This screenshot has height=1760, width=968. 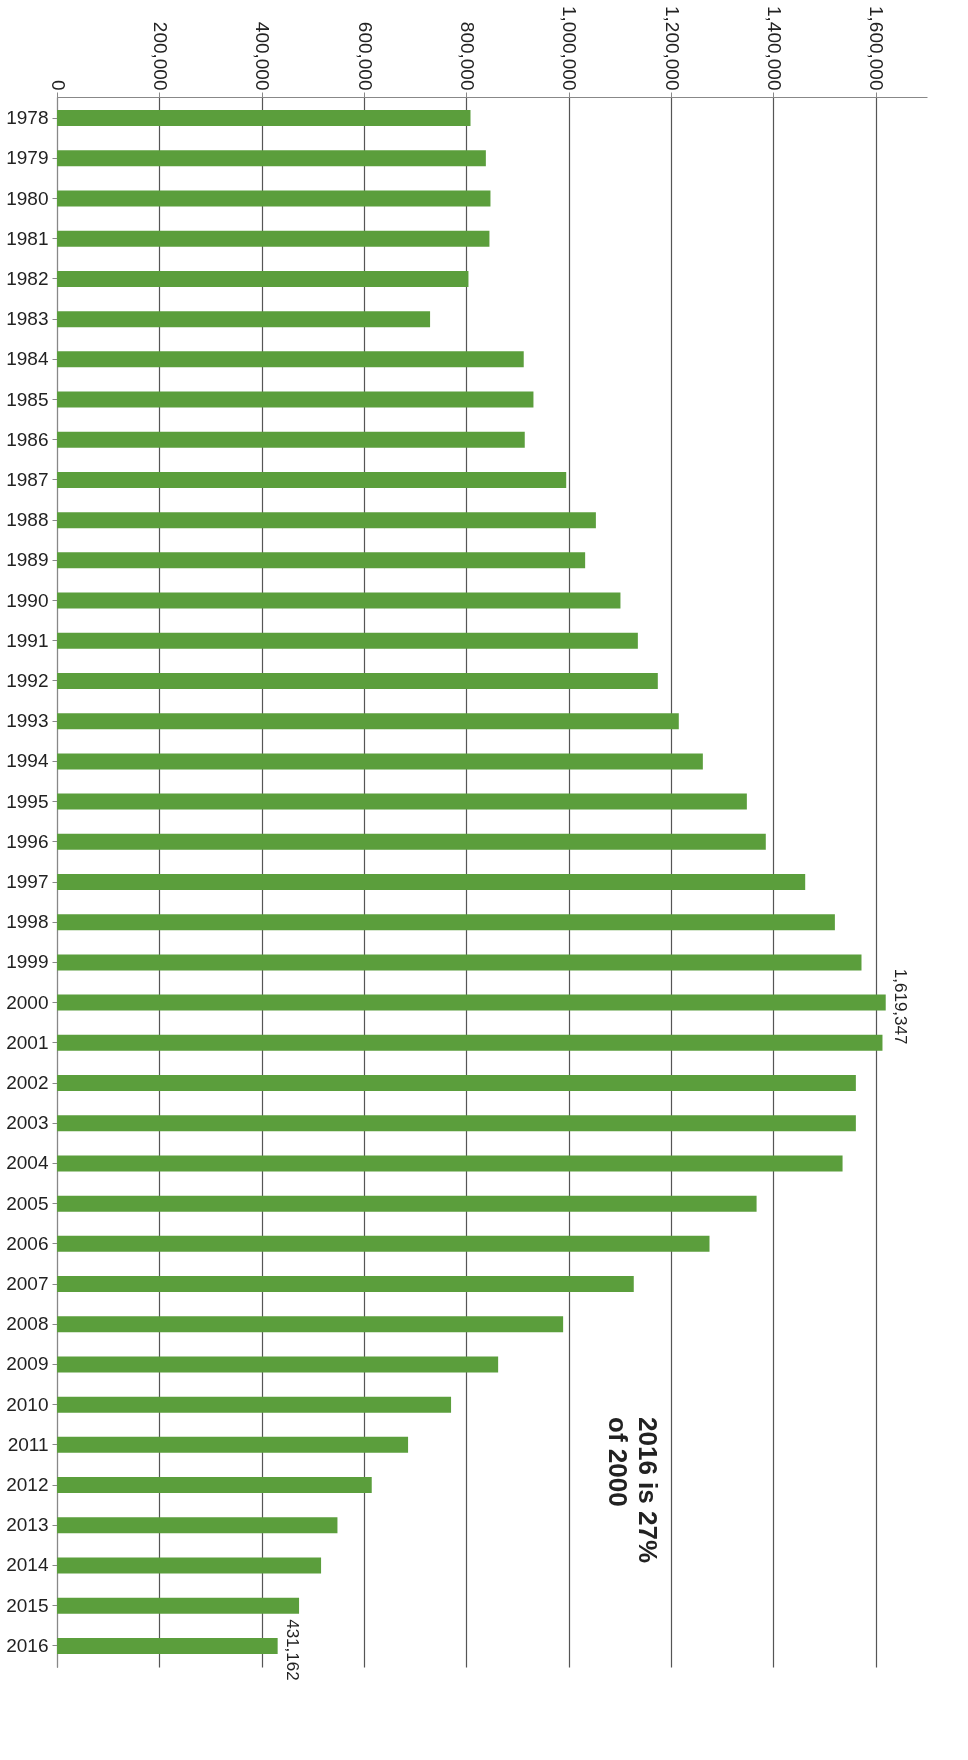 What do you see at coordinates (774, 48) in the screenshot?
I see `x-tick-label: 1,400,000` at bounding box center [774, 48].